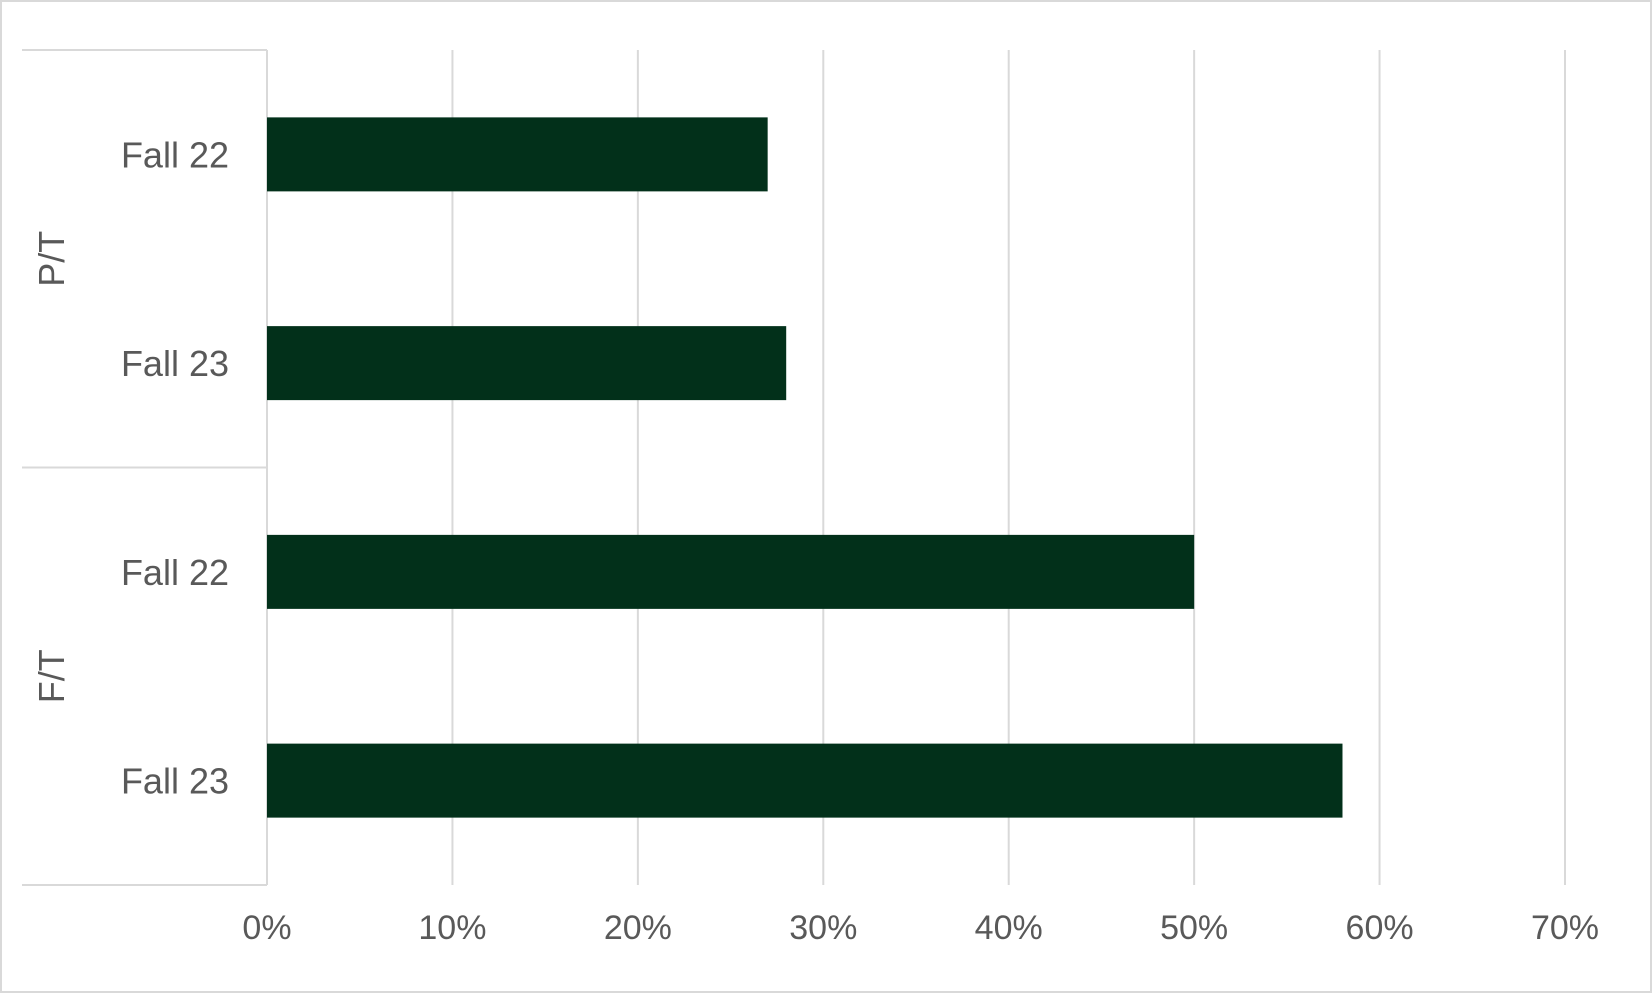  I want to click on group-label: P/T, so click(51, 259).